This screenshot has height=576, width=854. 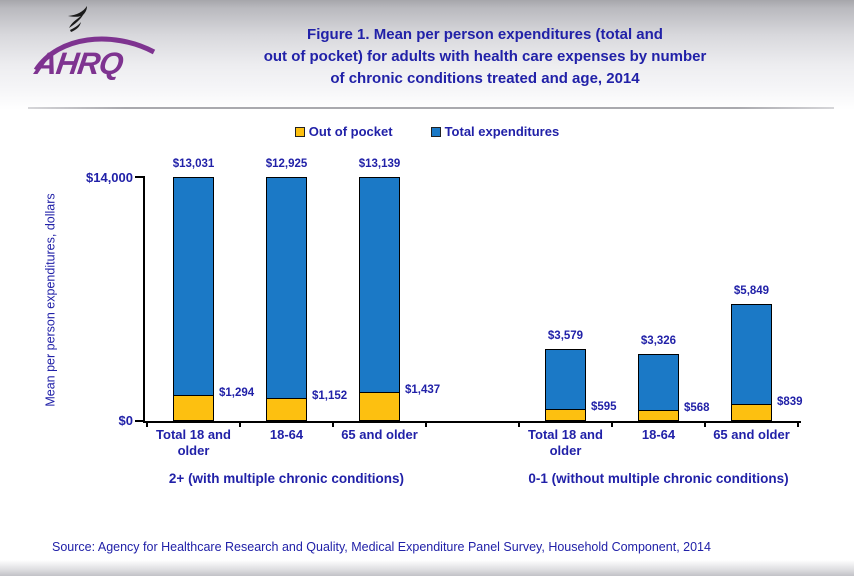 What do you see at coordinates (77, 19) in the screenshot?
I see `hhs-eagle-icon` at bounding box center [77, 19].